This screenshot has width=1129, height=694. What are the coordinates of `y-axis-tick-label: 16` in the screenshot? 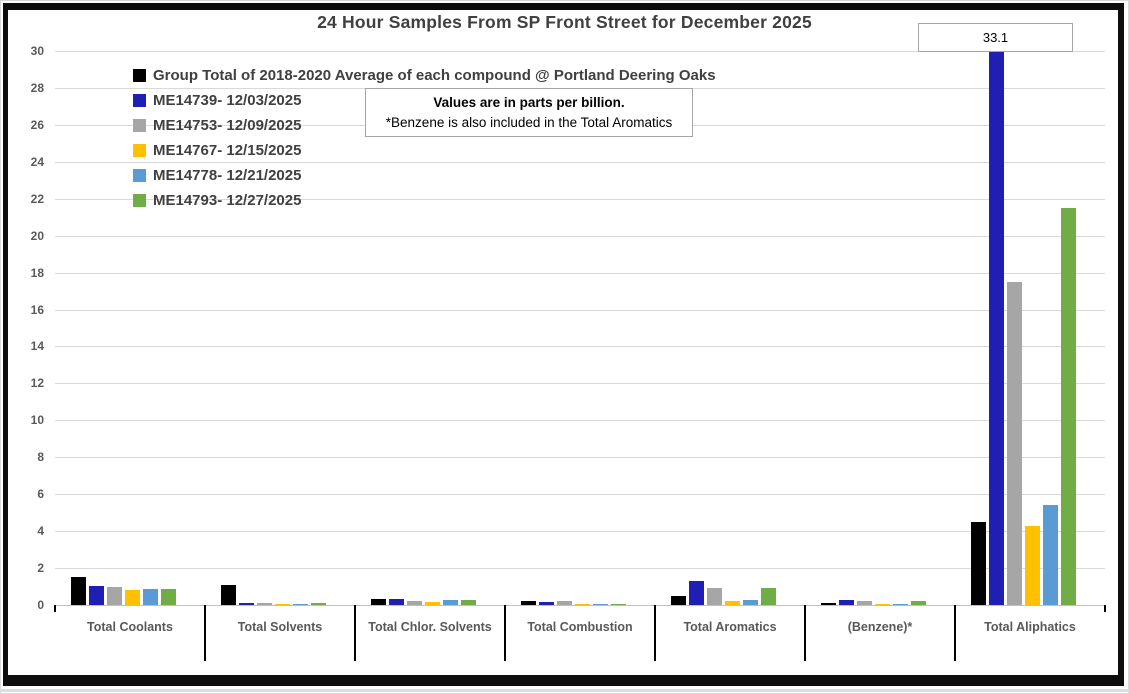 It's located at (37, 309).